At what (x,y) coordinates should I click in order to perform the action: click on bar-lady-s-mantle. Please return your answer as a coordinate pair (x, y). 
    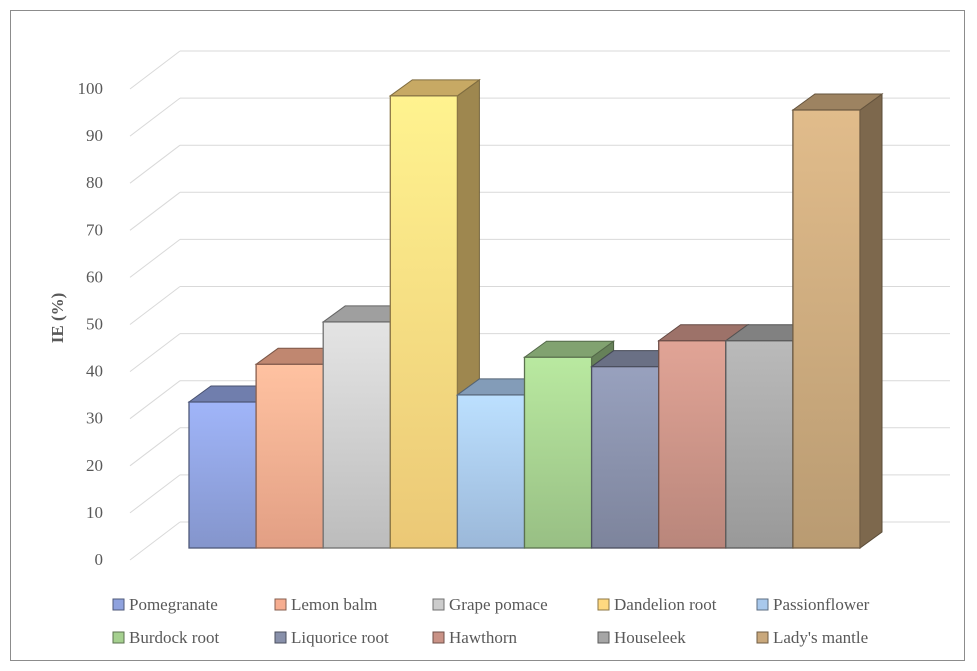
    Looking at the image, I should click on (837, 320).